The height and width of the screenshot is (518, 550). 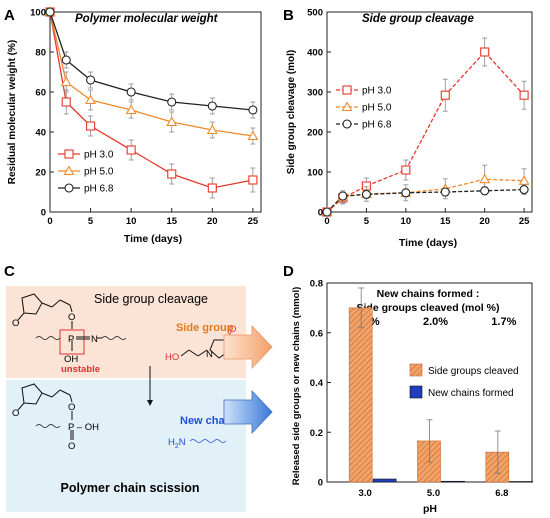 What do you see at coordinates (316, 284) in the screenshot?
I see `y-tick-label: 0.8` at bounding box center [316, 284].